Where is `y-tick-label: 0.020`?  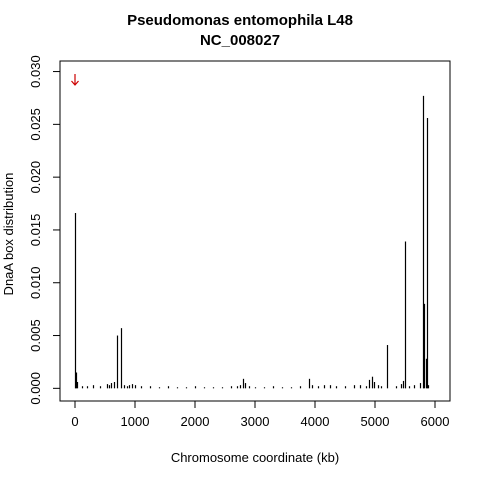 y-tick-label: 0.020 is located at coordinates (35, 177).